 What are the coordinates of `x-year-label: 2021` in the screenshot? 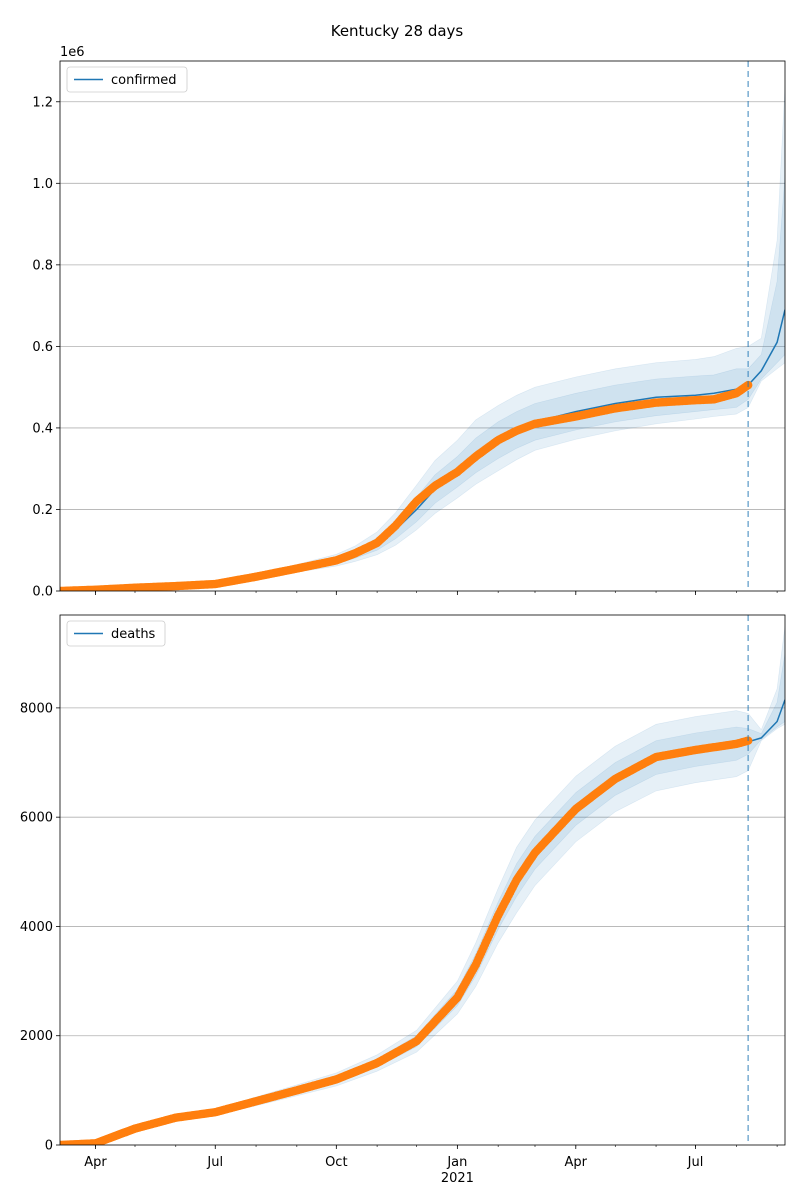 It's located at (457, 1178).